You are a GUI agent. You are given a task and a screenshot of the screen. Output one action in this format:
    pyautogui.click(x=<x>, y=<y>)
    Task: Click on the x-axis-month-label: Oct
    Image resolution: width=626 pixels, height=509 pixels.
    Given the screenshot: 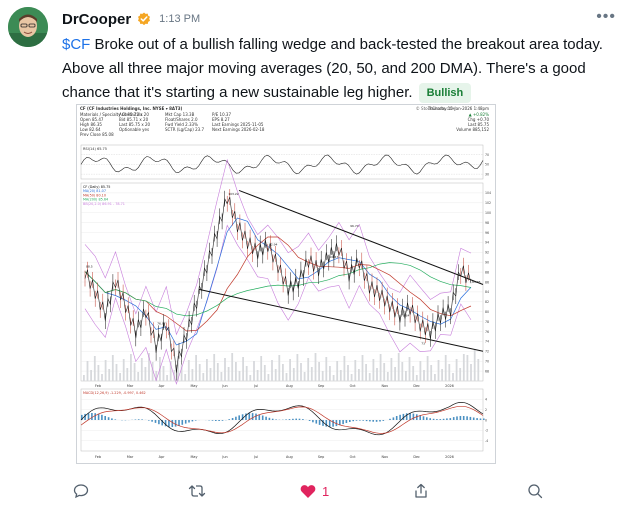 What is the action you would take?
    pyautogui.click(x=353, y=386)
    